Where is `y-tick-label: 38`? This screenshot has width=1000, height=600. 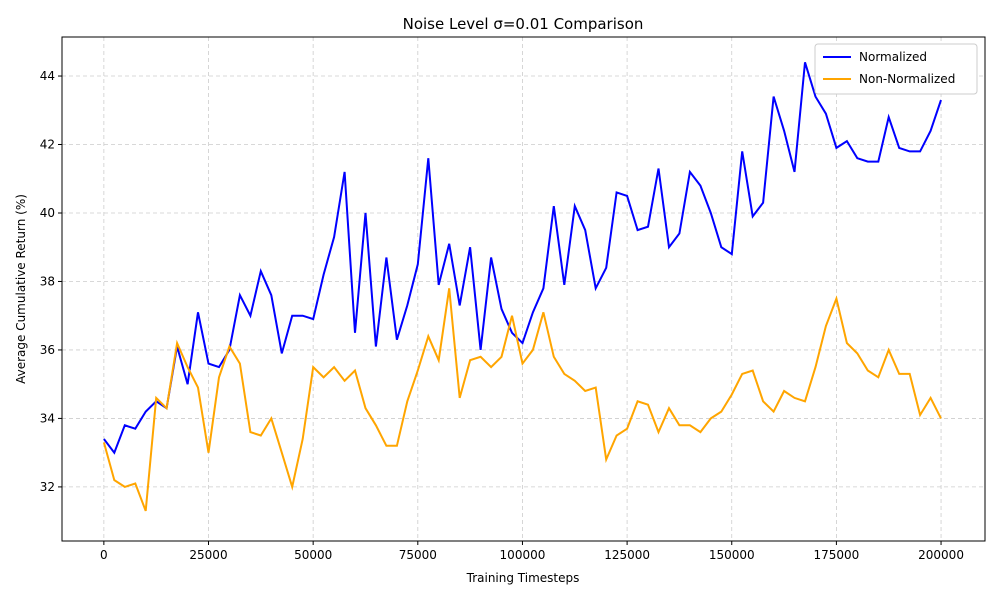 y-tick-label: 38 is located at coordinates (47, 281).